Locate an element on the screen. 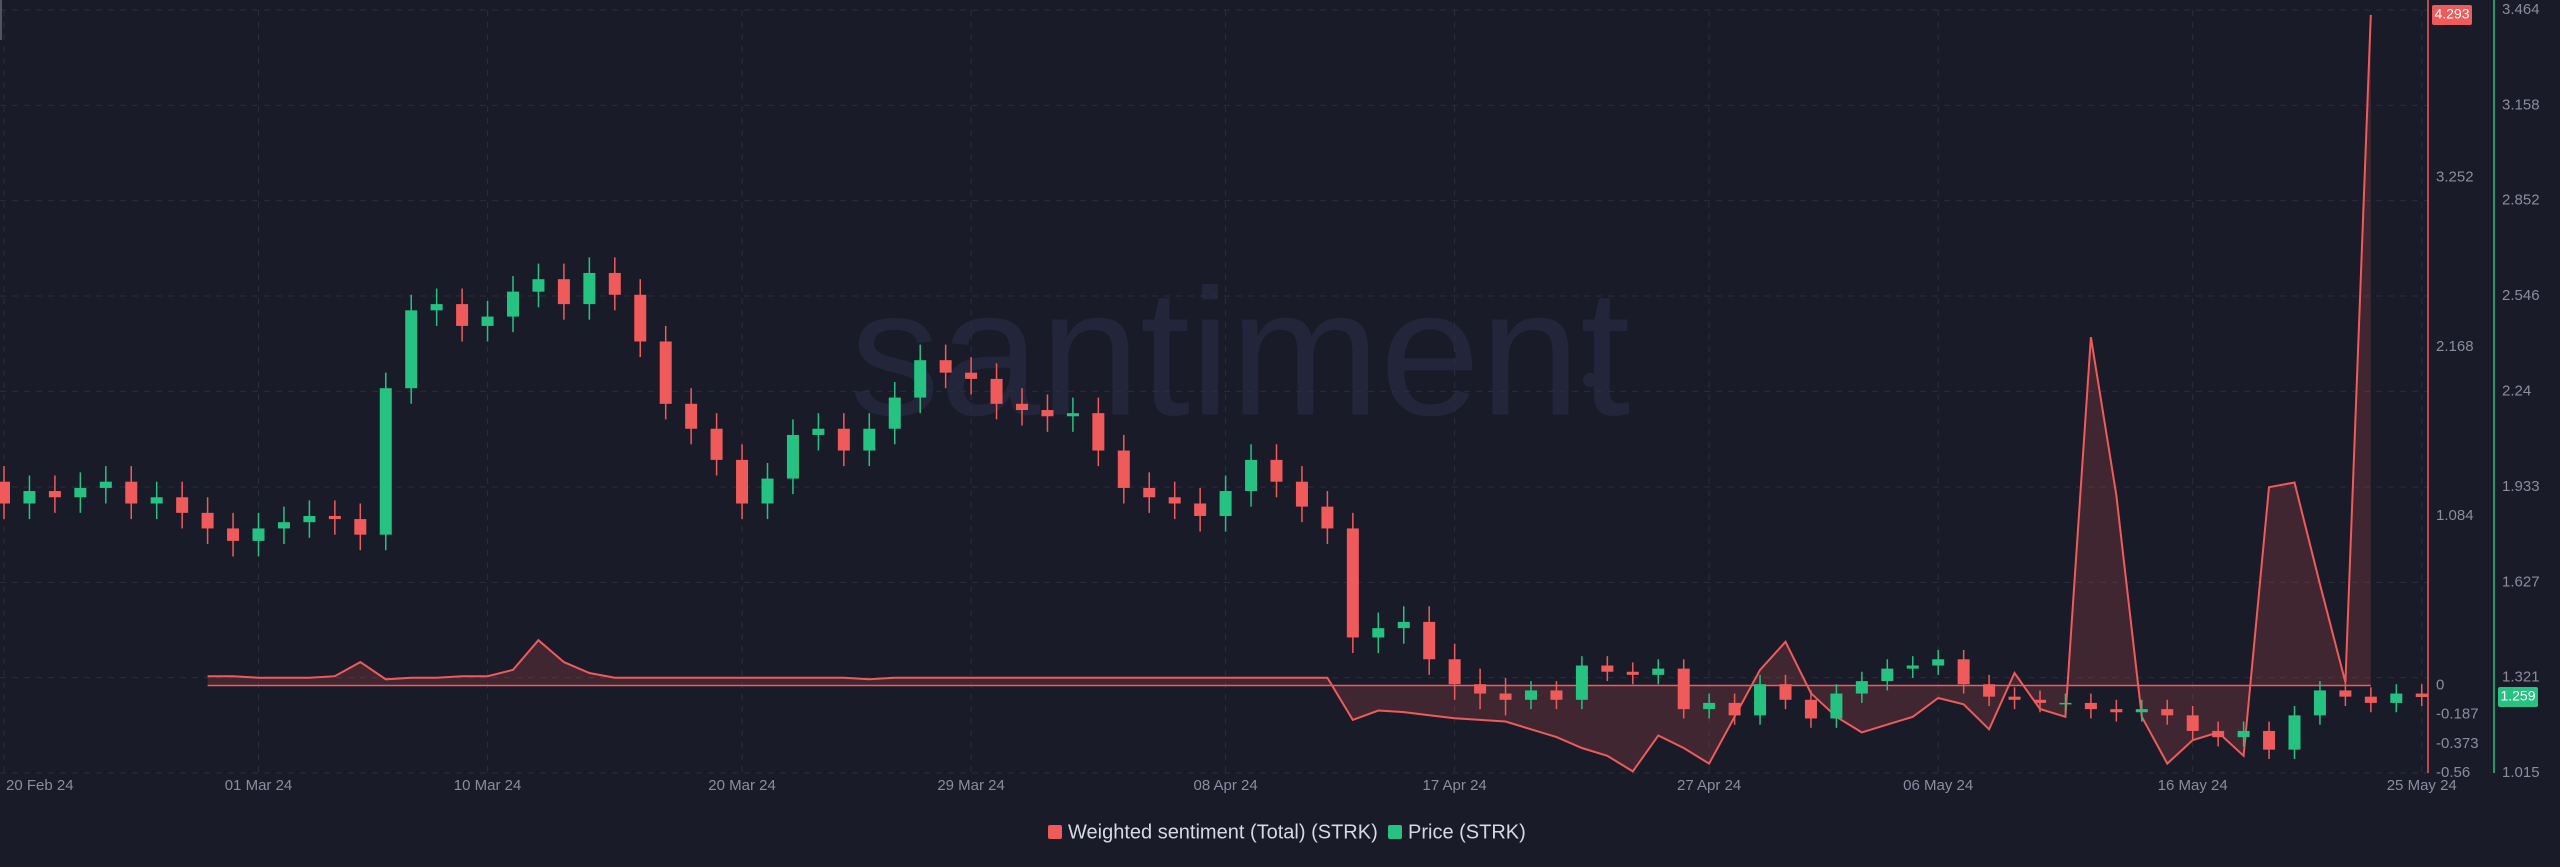 The image size is (2560, 867). y2-tick-label: 1.015 is located at coordinates (2521, 772).